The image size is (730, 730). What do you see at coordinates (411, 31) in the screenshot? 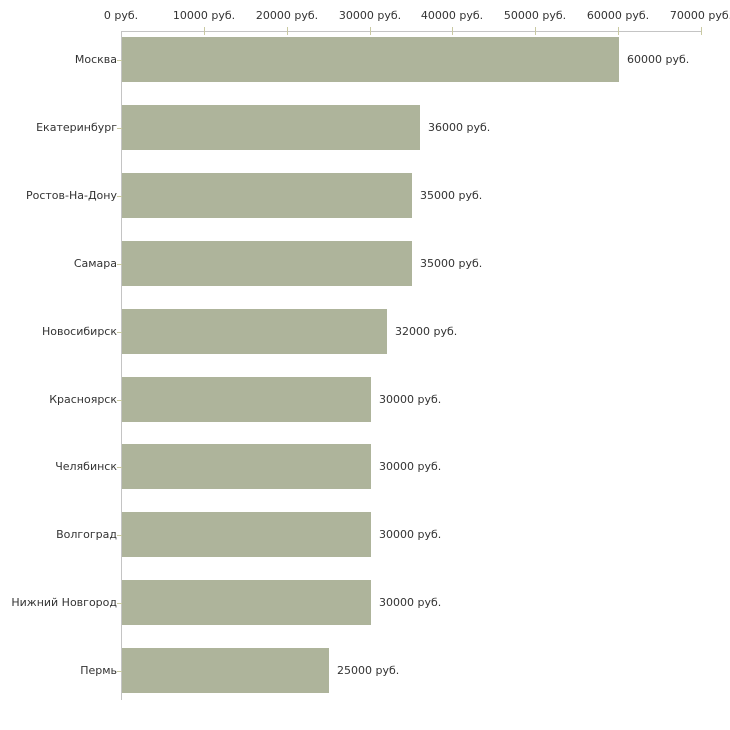
I see `x-axis-line` at bounding box center [411, 31].